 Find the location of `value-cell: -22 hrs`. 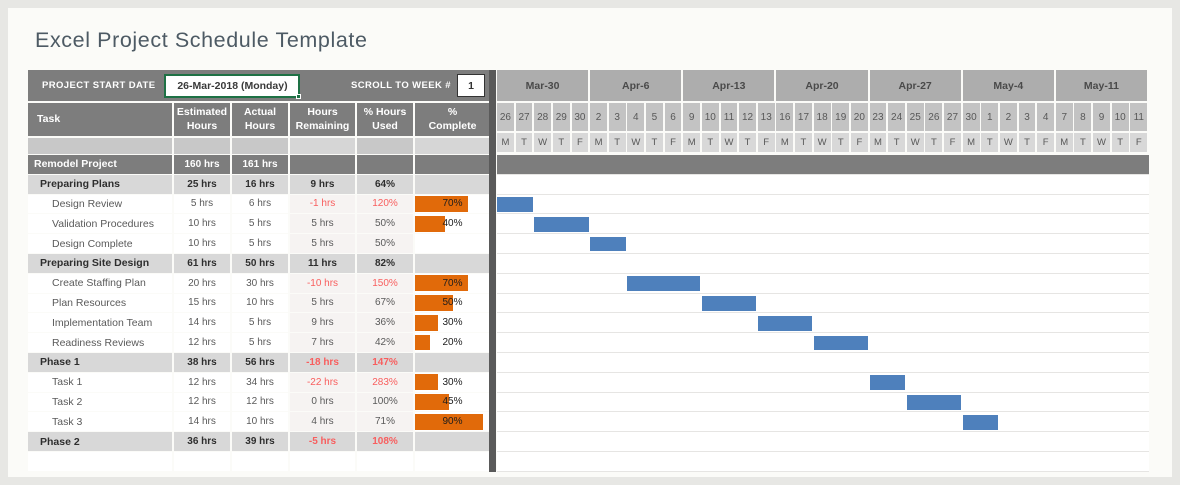

value-cell: -22 hrs is located at coordinates (323, 382).